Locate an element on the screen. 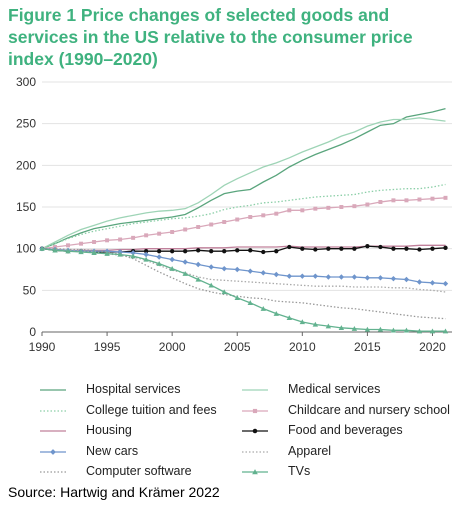 This screenshot has height=509, width=469. legend-item-childcare-and-nursery-school: Childcare and nursery school is located at coordinates (350, 411).